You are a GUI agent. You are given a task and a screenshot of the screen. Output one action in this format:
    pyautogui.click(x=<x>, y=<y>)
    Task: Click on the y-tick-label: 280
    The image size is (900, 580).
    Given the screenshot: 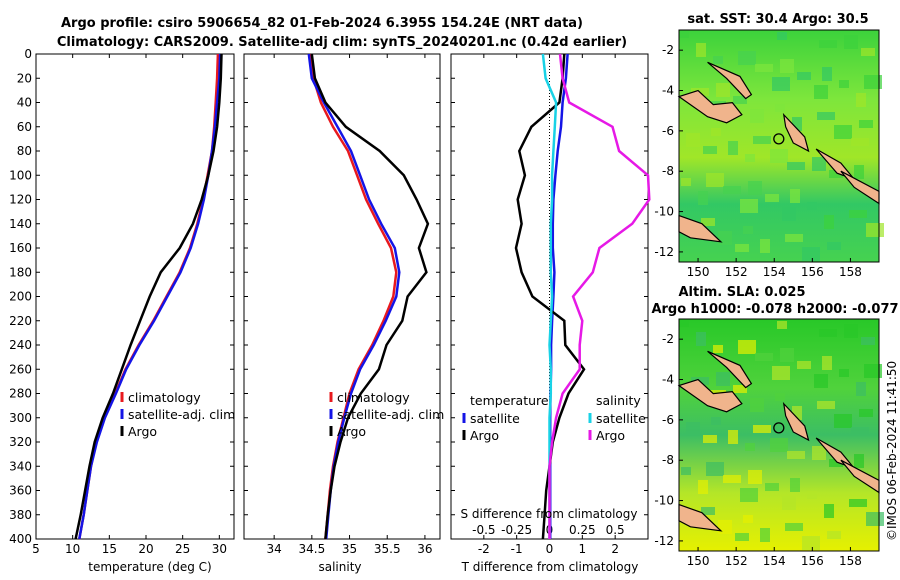 What is the action you would take?
    pyautogui.click(x=20, y=394)
    